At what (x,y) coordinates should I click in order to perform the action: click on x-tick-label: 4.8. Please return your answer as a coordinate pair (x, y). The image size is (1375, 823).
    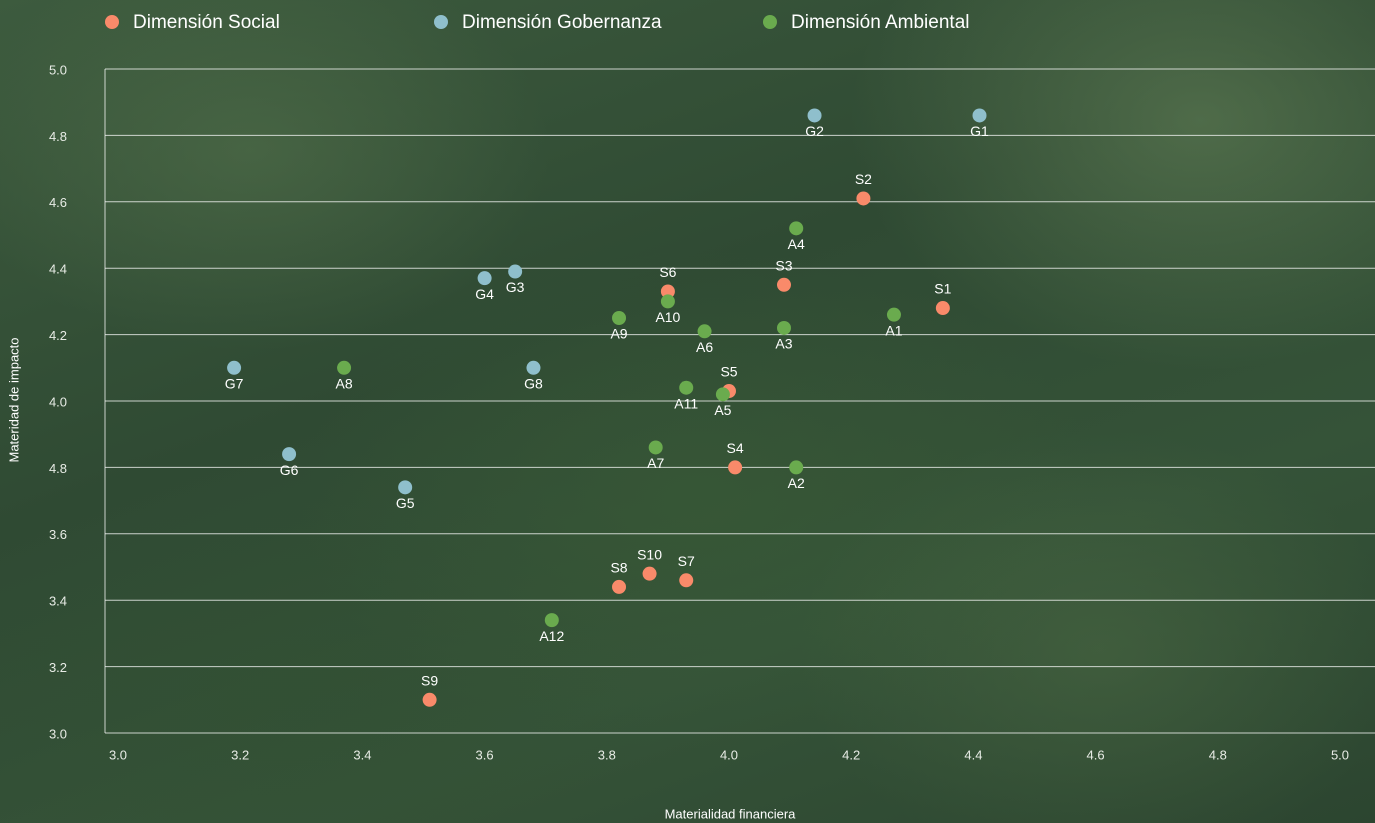
    Looking at the image, I should click on (1218, 754).